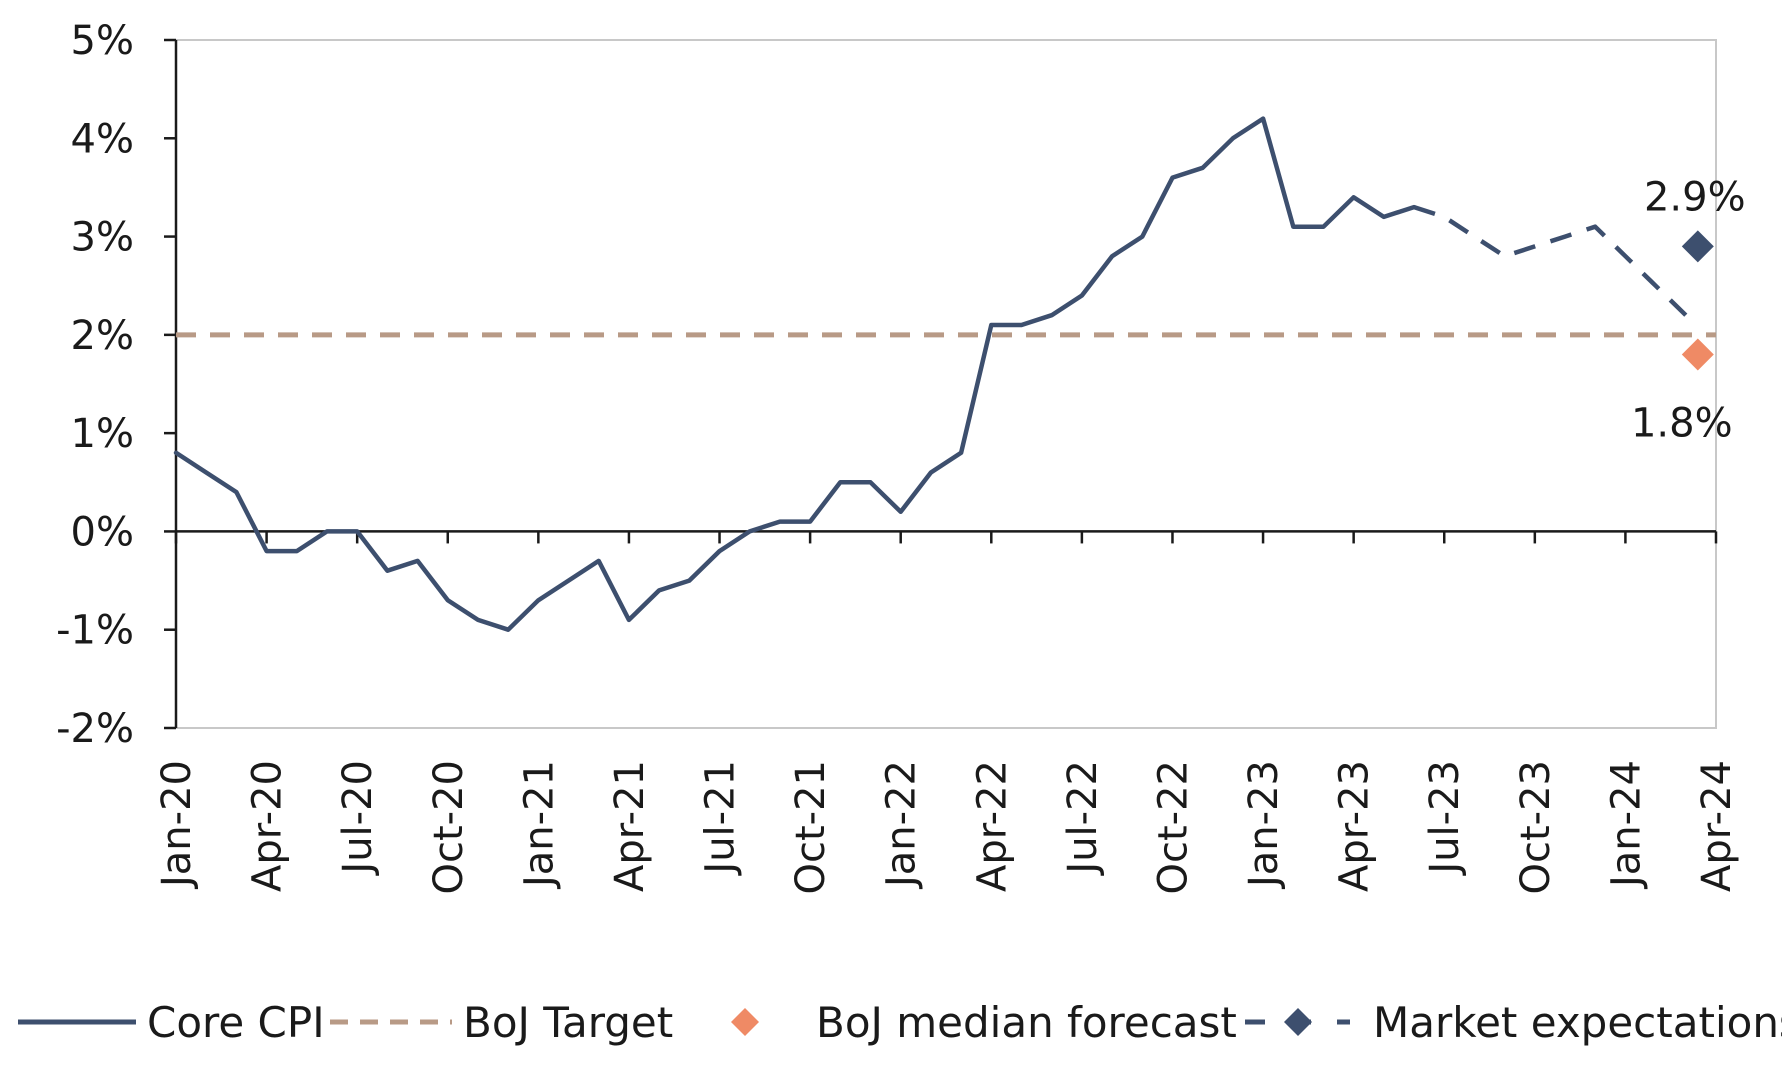 The image size is (1782, 1087). I want to click on x-tick-label: Oct-23, so click(1536, 827).